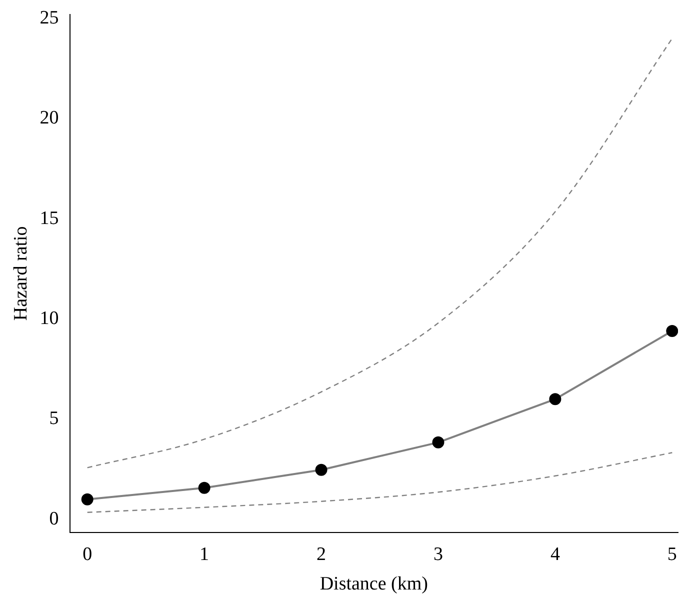 This screenshot has width=692, height=604. I want to click on x-tick-label: 4, so click(555, 554).